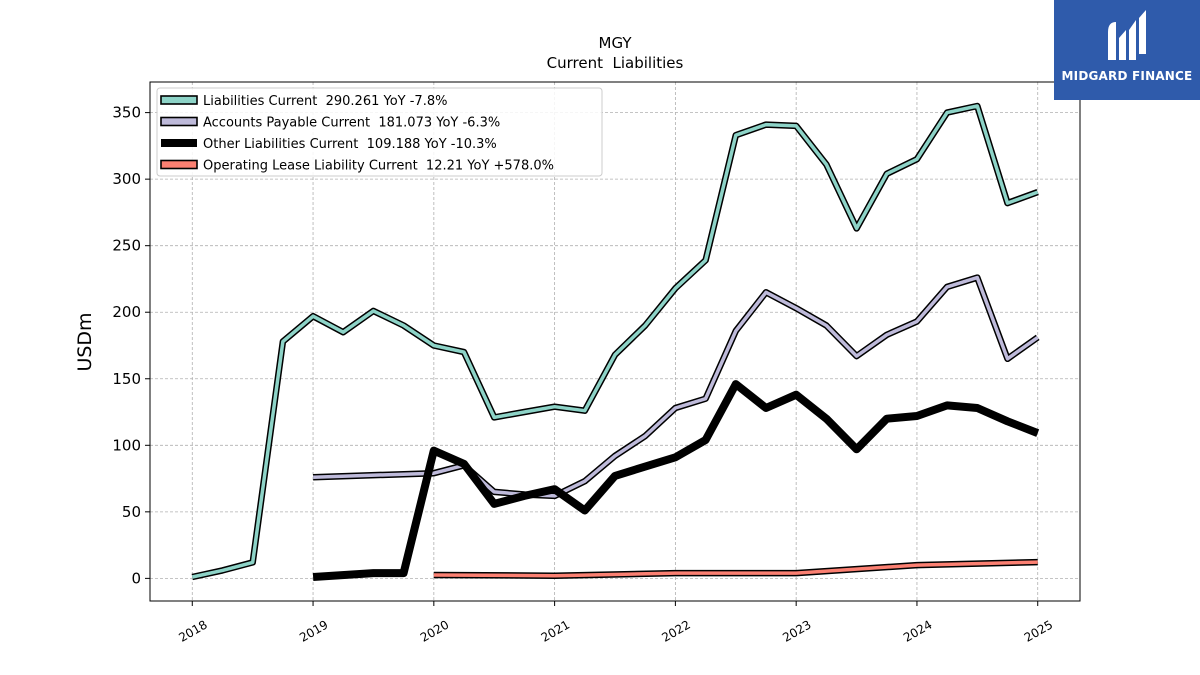 This screenshot has height=675, width=1200. What do you see at coordinates (675, 630) in the screenshot?
I see `x-tick-label: 2022` at bounding box center [675, 630].